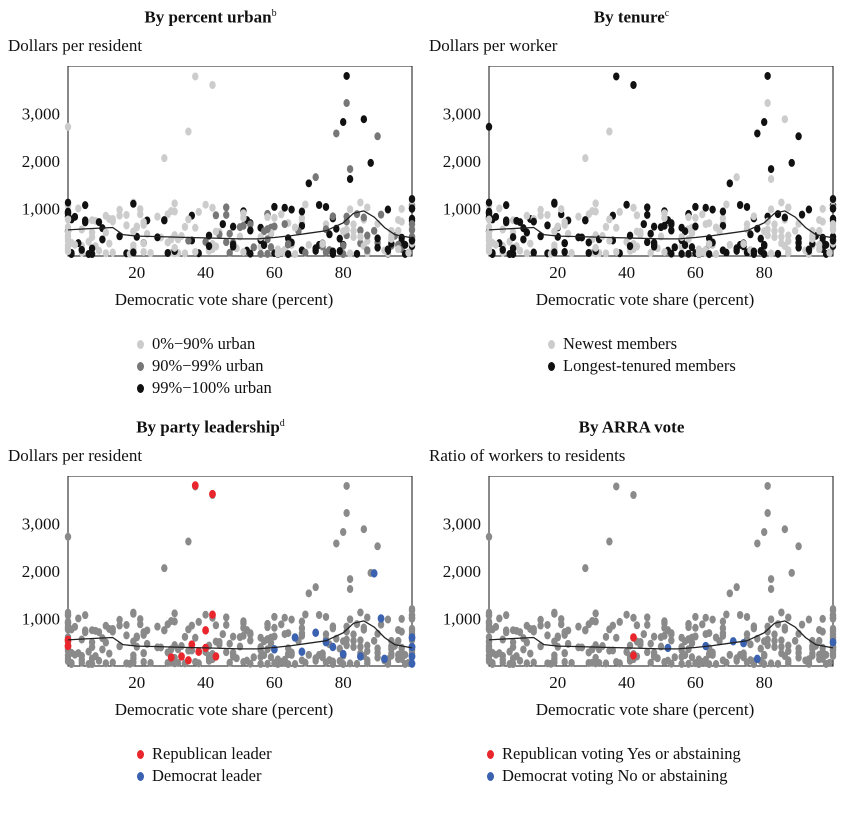  Describe the element at coordinates (640, 174) in the screenshot. I see `scatter-plot: 1,000 2,000 3,000 20 40 60 80` at that location.